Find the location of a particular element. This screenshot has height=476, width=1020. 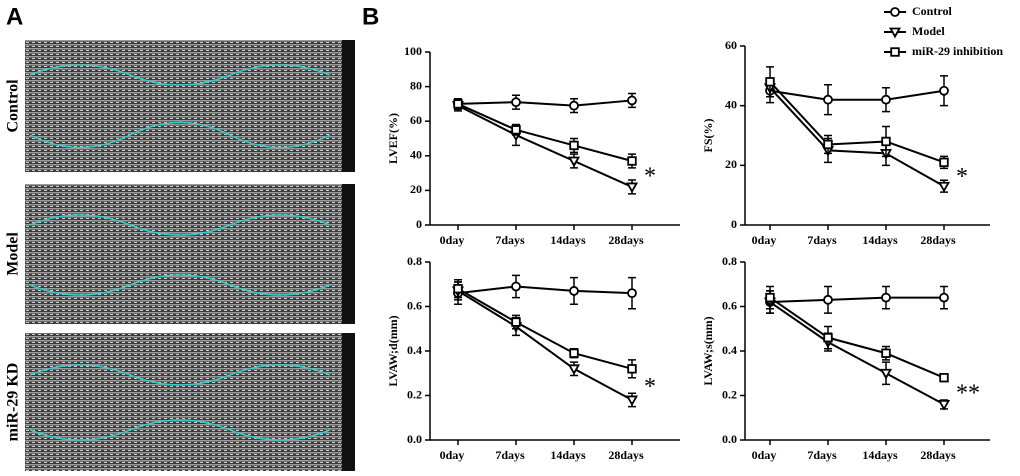

y-axis-label: FS(%) is located at coordinates (708, 136).